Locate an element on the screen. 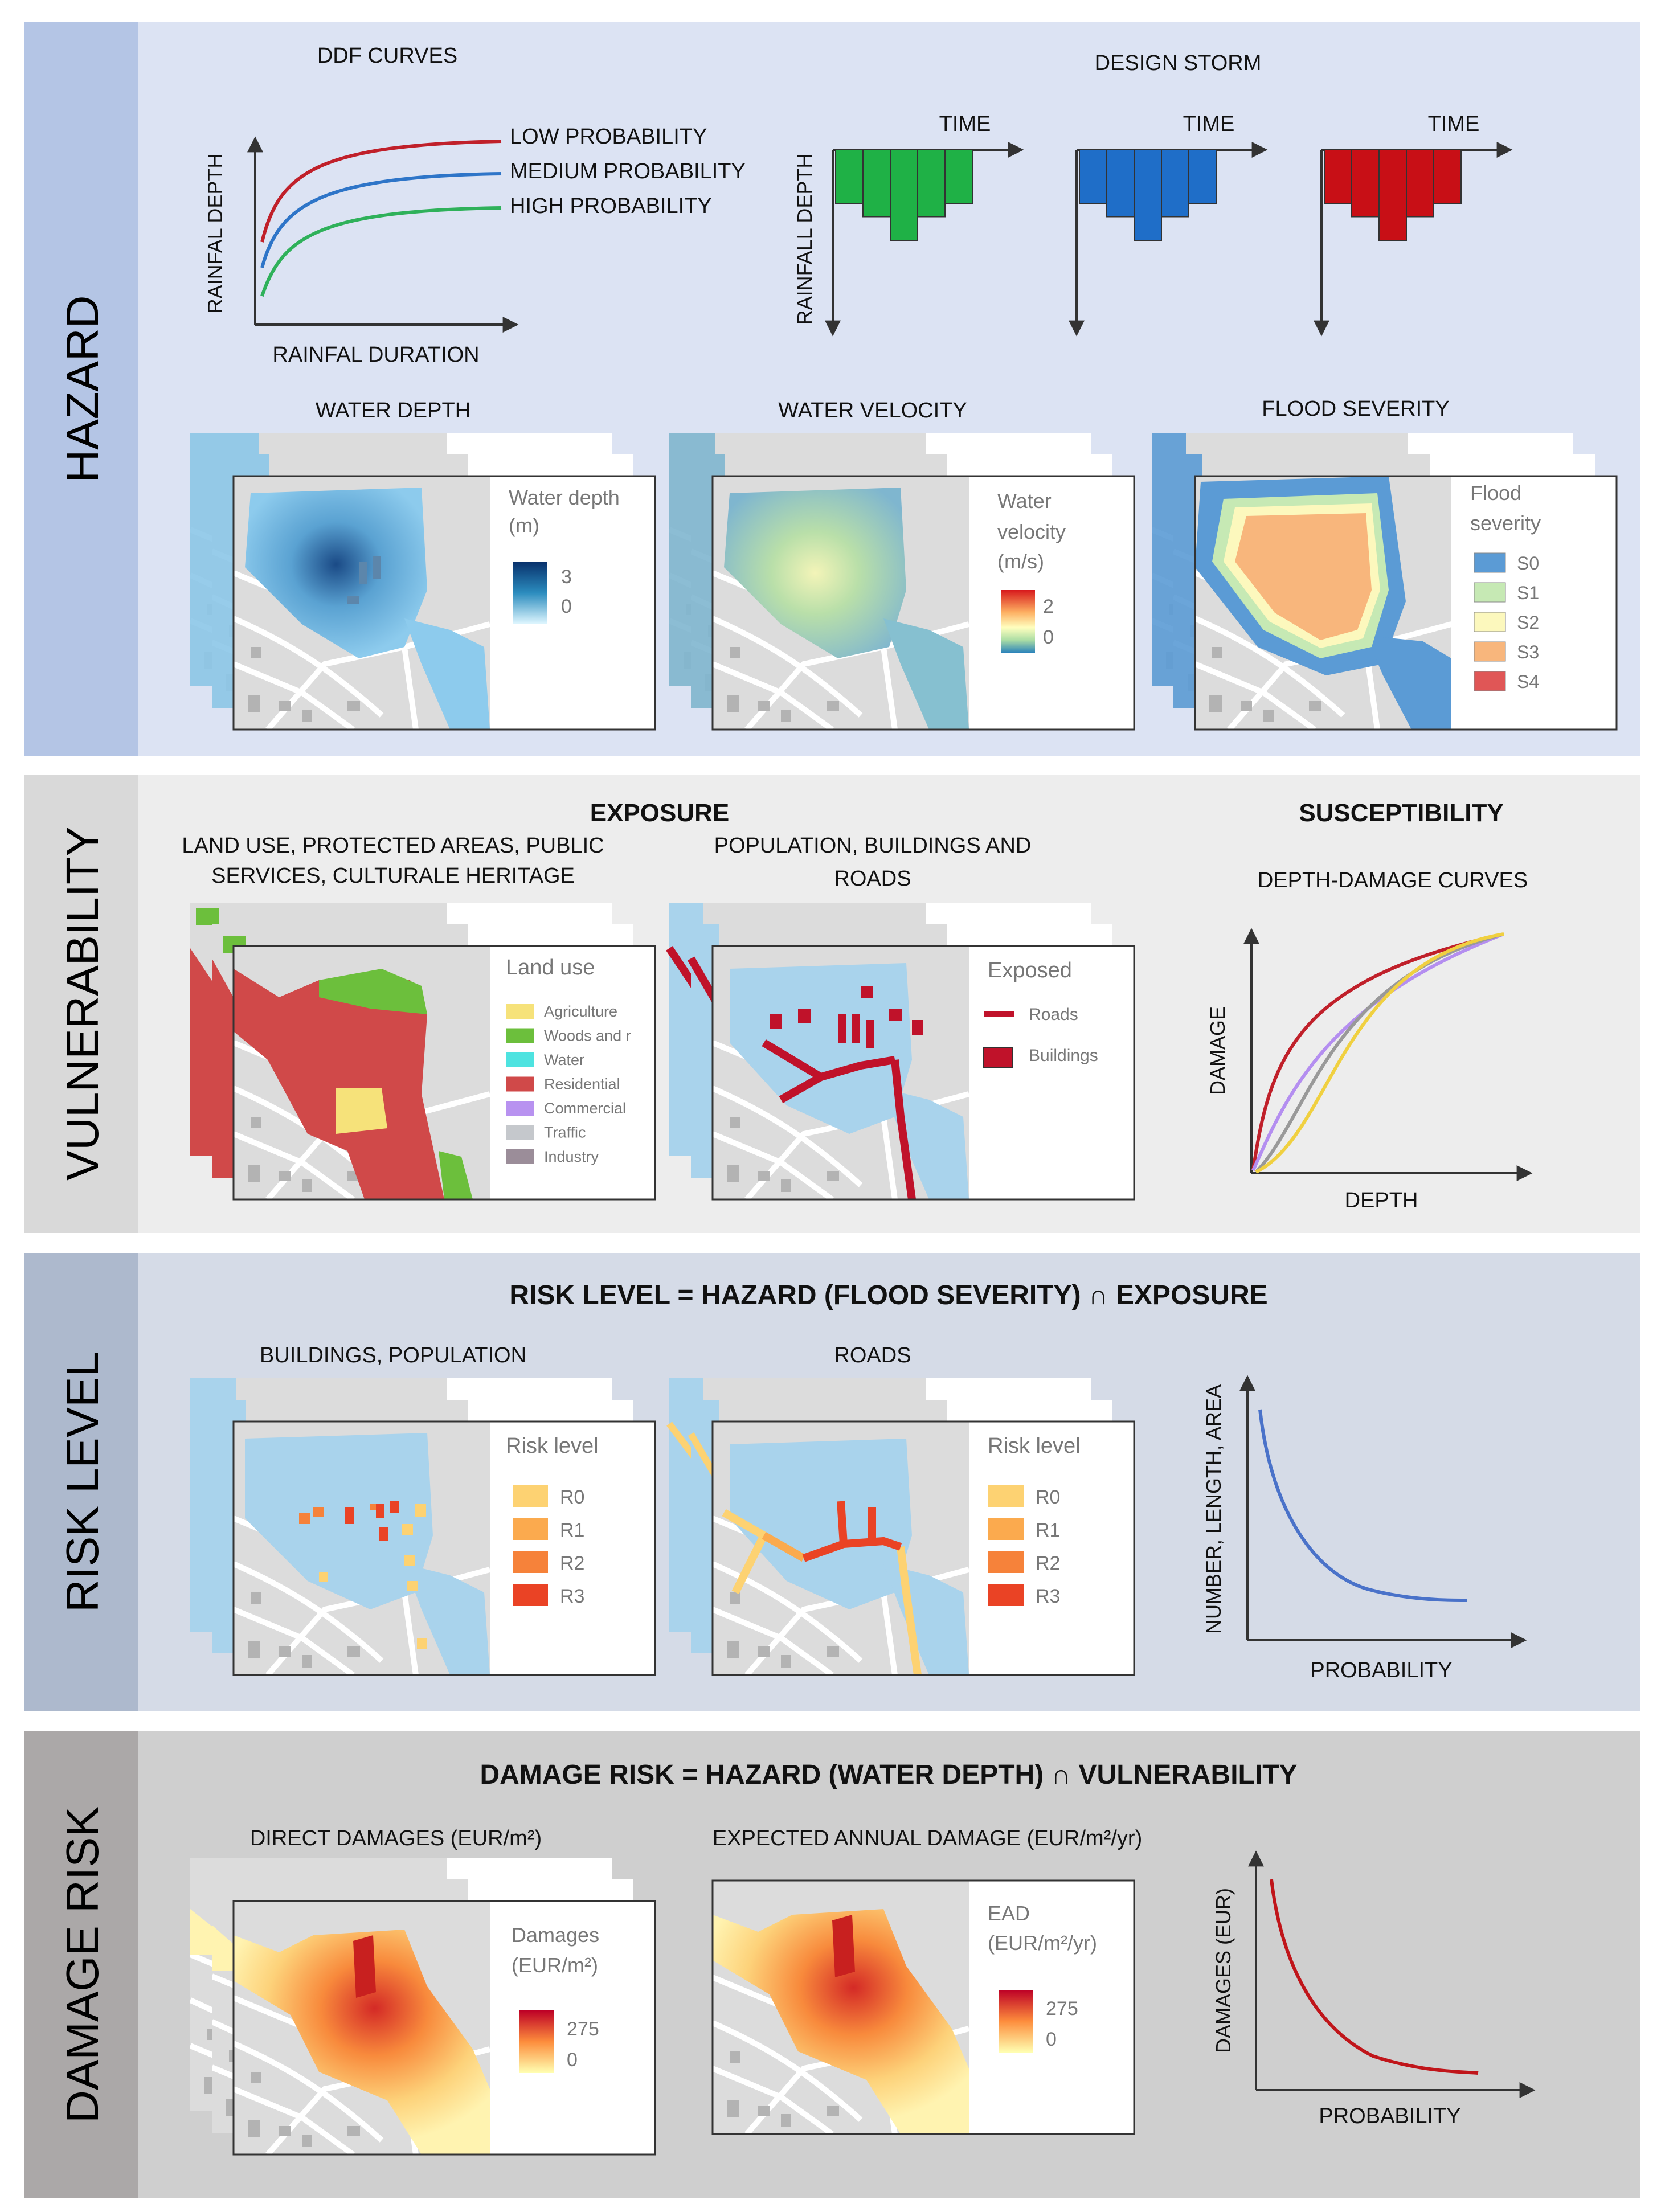  landuse-title-1: LAND USE, PROTECTED AREAS, PUBLIC is located at coordinates (393, 846).